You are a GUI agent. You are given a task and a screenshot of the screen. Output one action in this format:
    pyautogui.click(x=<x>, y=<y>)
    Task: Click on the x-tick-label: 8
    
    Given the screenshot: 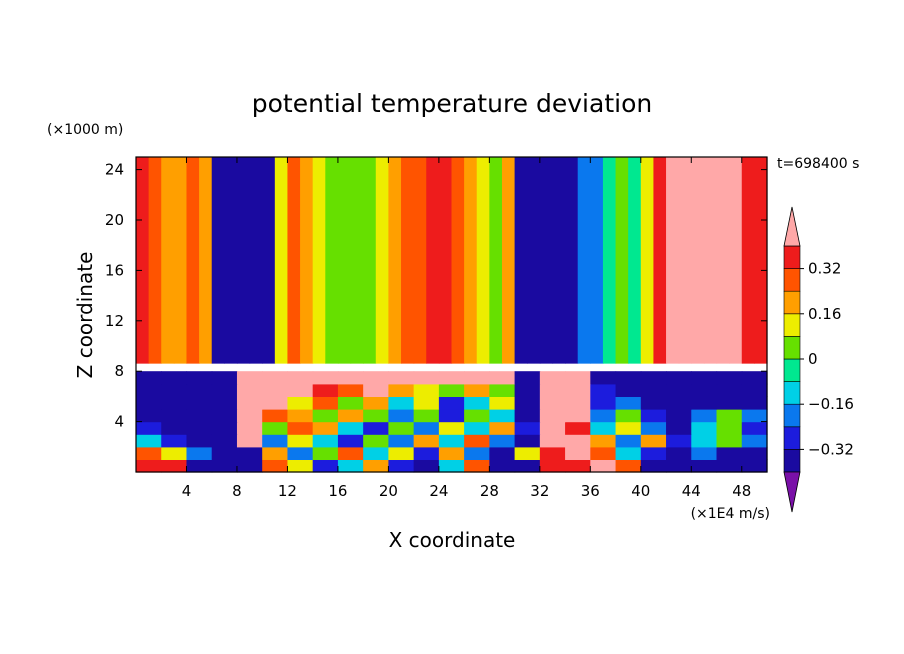 What is the action you would take?
    pyautogui.click(x=237, y=491)
    